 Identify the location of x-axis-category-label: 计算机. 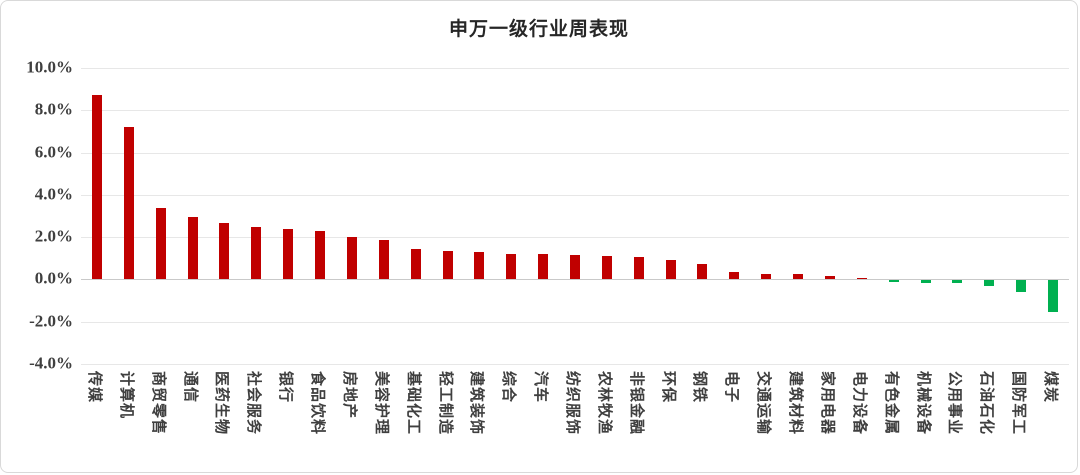
(125, 395).